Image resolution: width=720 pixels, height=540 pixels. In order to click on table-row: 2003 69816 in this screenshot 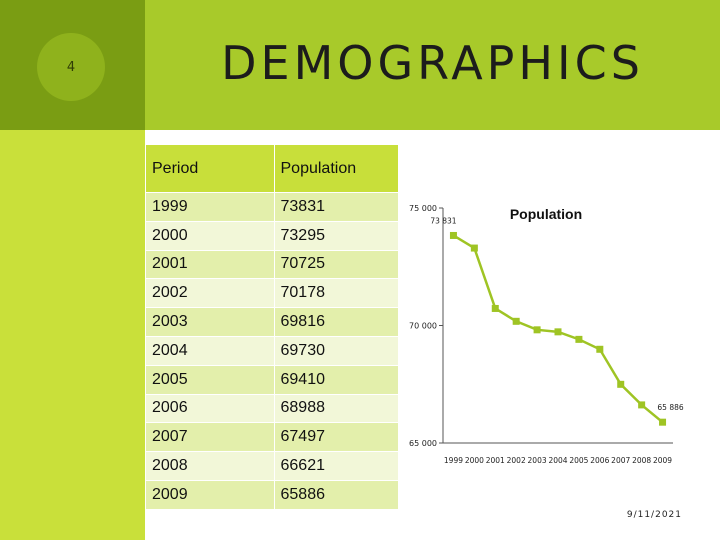, I will do `click(272, 322)`.